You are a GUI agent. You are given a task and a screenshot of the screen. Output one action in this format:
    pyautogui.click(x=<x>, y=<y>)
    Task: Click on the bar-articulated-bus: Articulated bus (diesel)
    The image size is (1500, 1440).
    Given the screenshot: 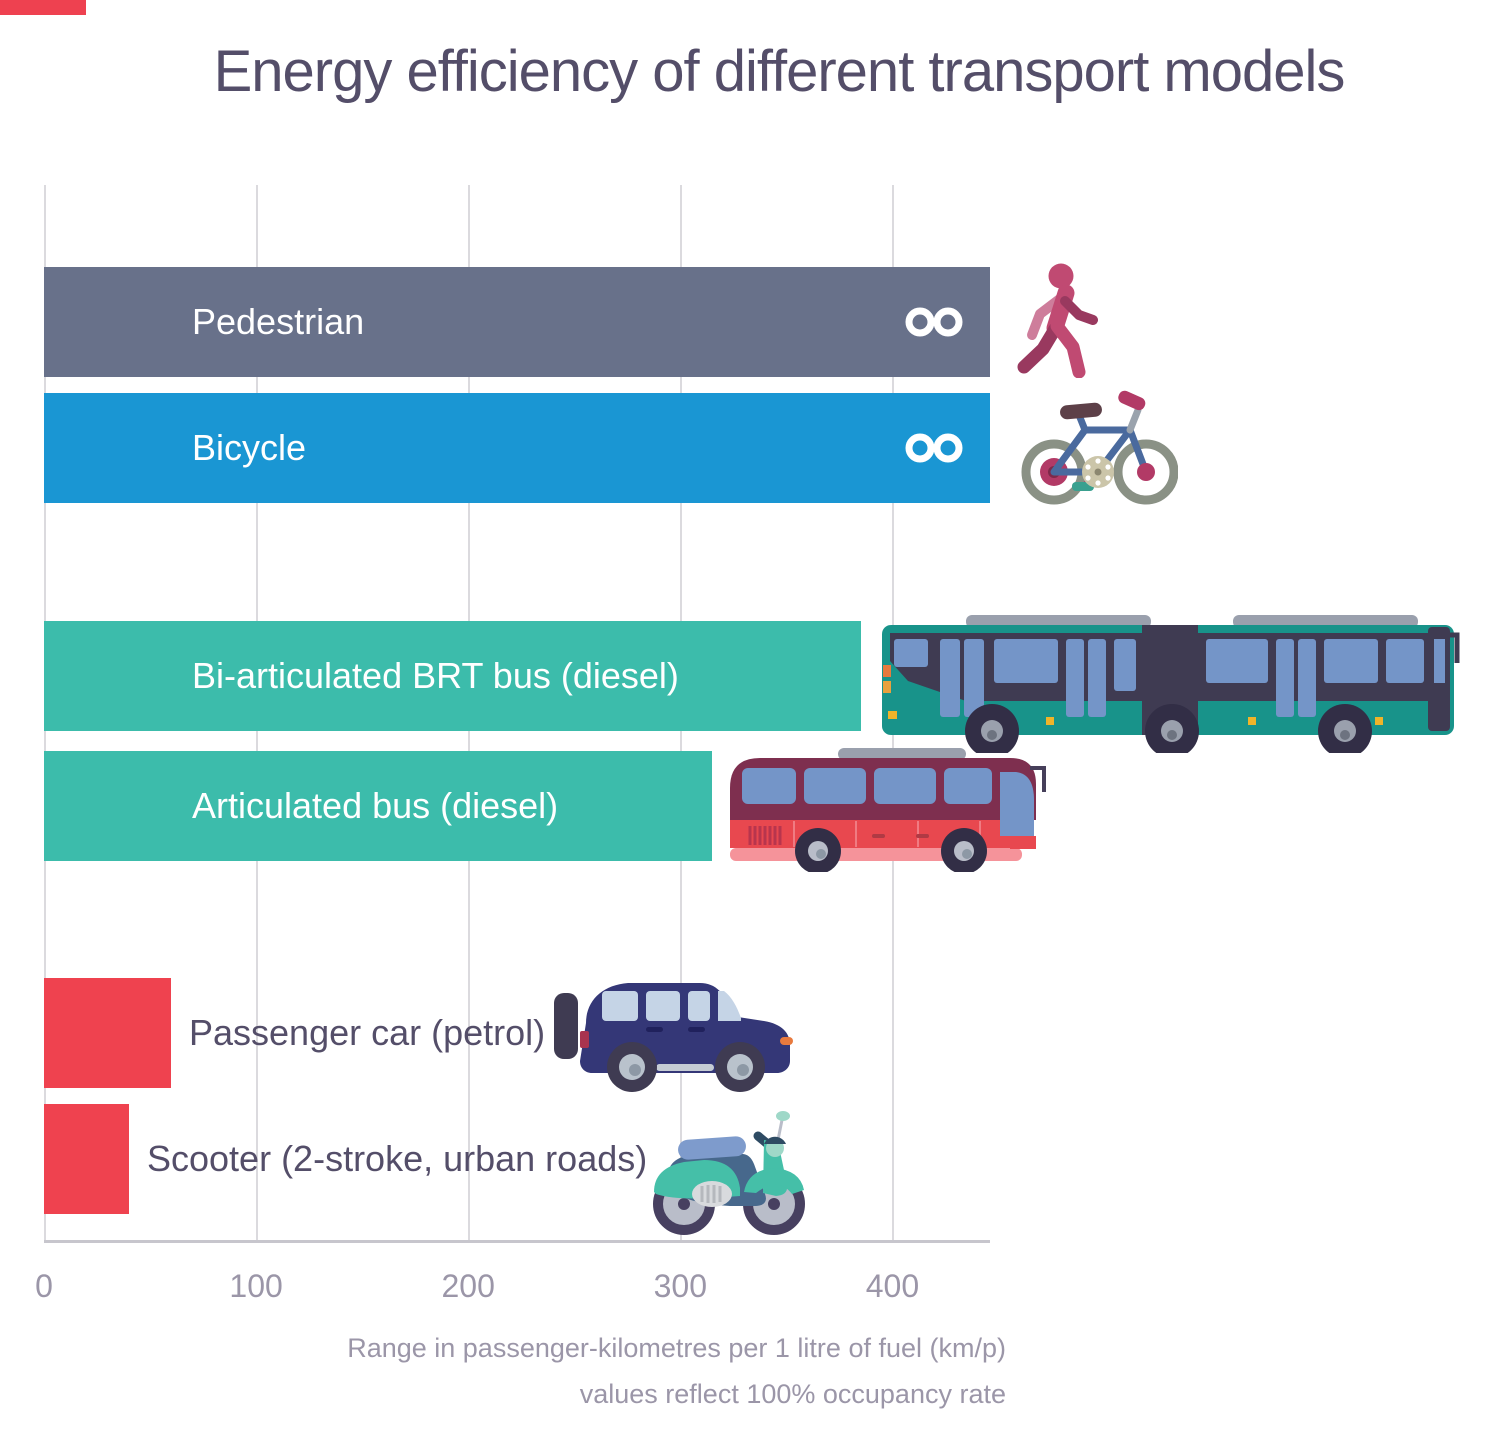 What is the action you would take?
    pyautogui.click(x=378, y=806)
    